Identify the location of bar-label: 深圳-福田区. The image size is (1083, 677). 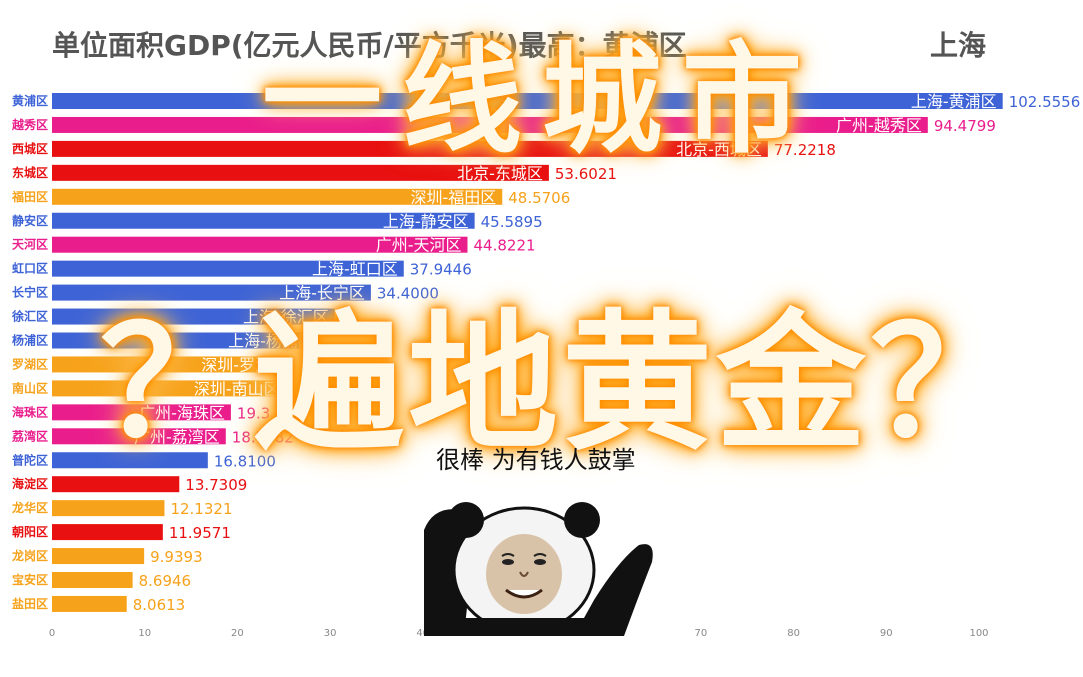
(453, 197).